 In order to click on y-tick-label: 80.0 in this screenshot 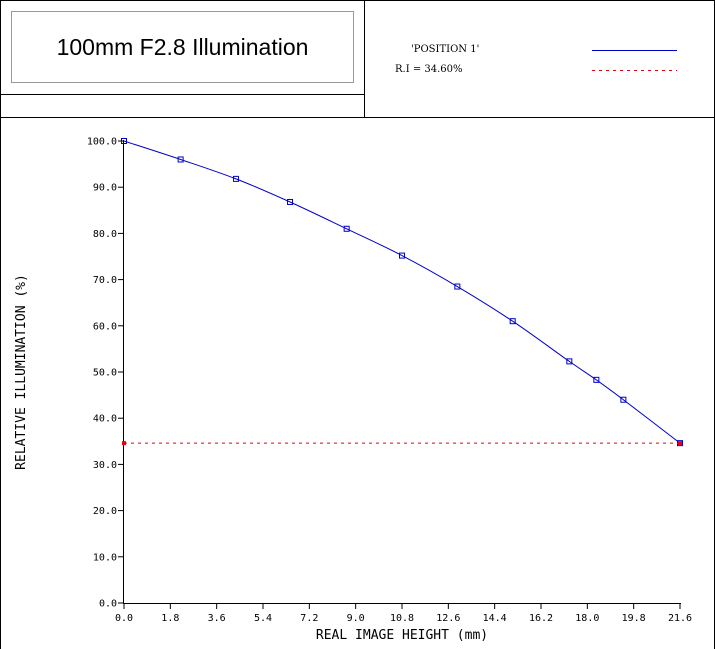, I will do `click(105, 234)`.